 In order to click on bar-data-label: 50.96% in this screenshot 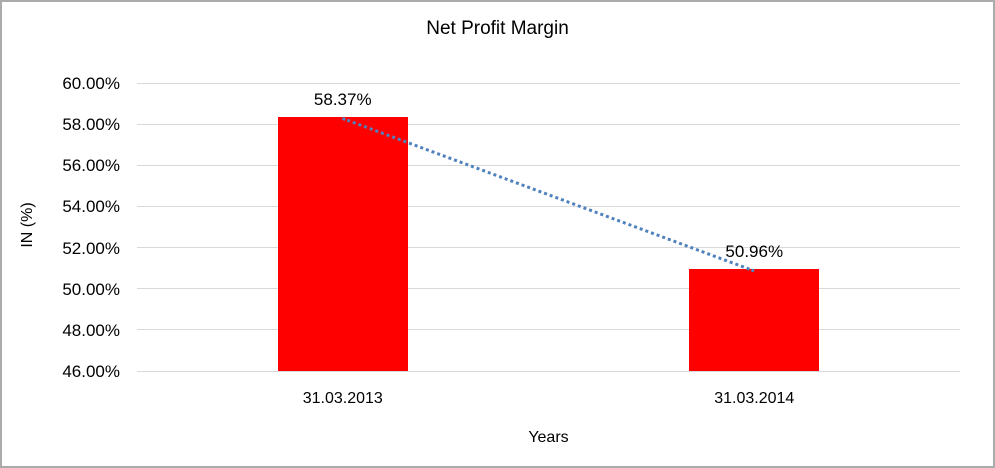, I will do `click(754, 251)`.